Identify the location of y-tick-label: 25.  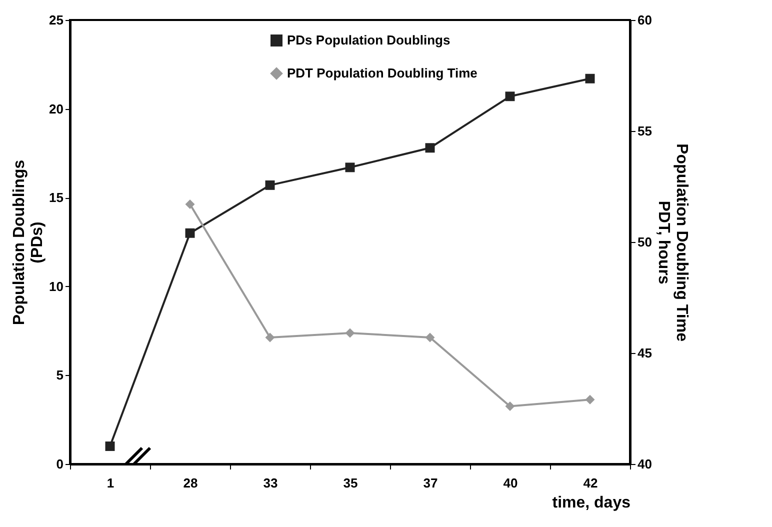
(56, 20).